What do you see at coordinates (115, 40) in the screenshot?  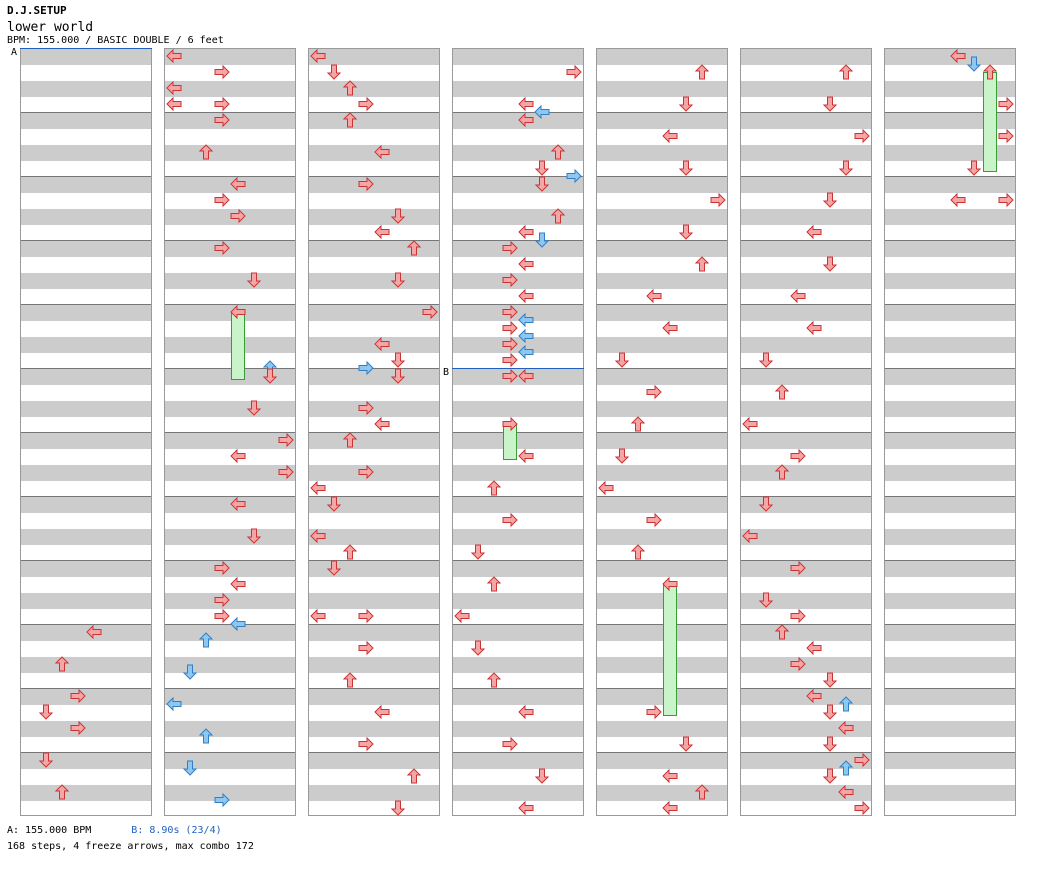 I see `chart-info: BPM: 155.000 / BASIC DOUBLE / 6 feet` at bounding box center [115, 40].